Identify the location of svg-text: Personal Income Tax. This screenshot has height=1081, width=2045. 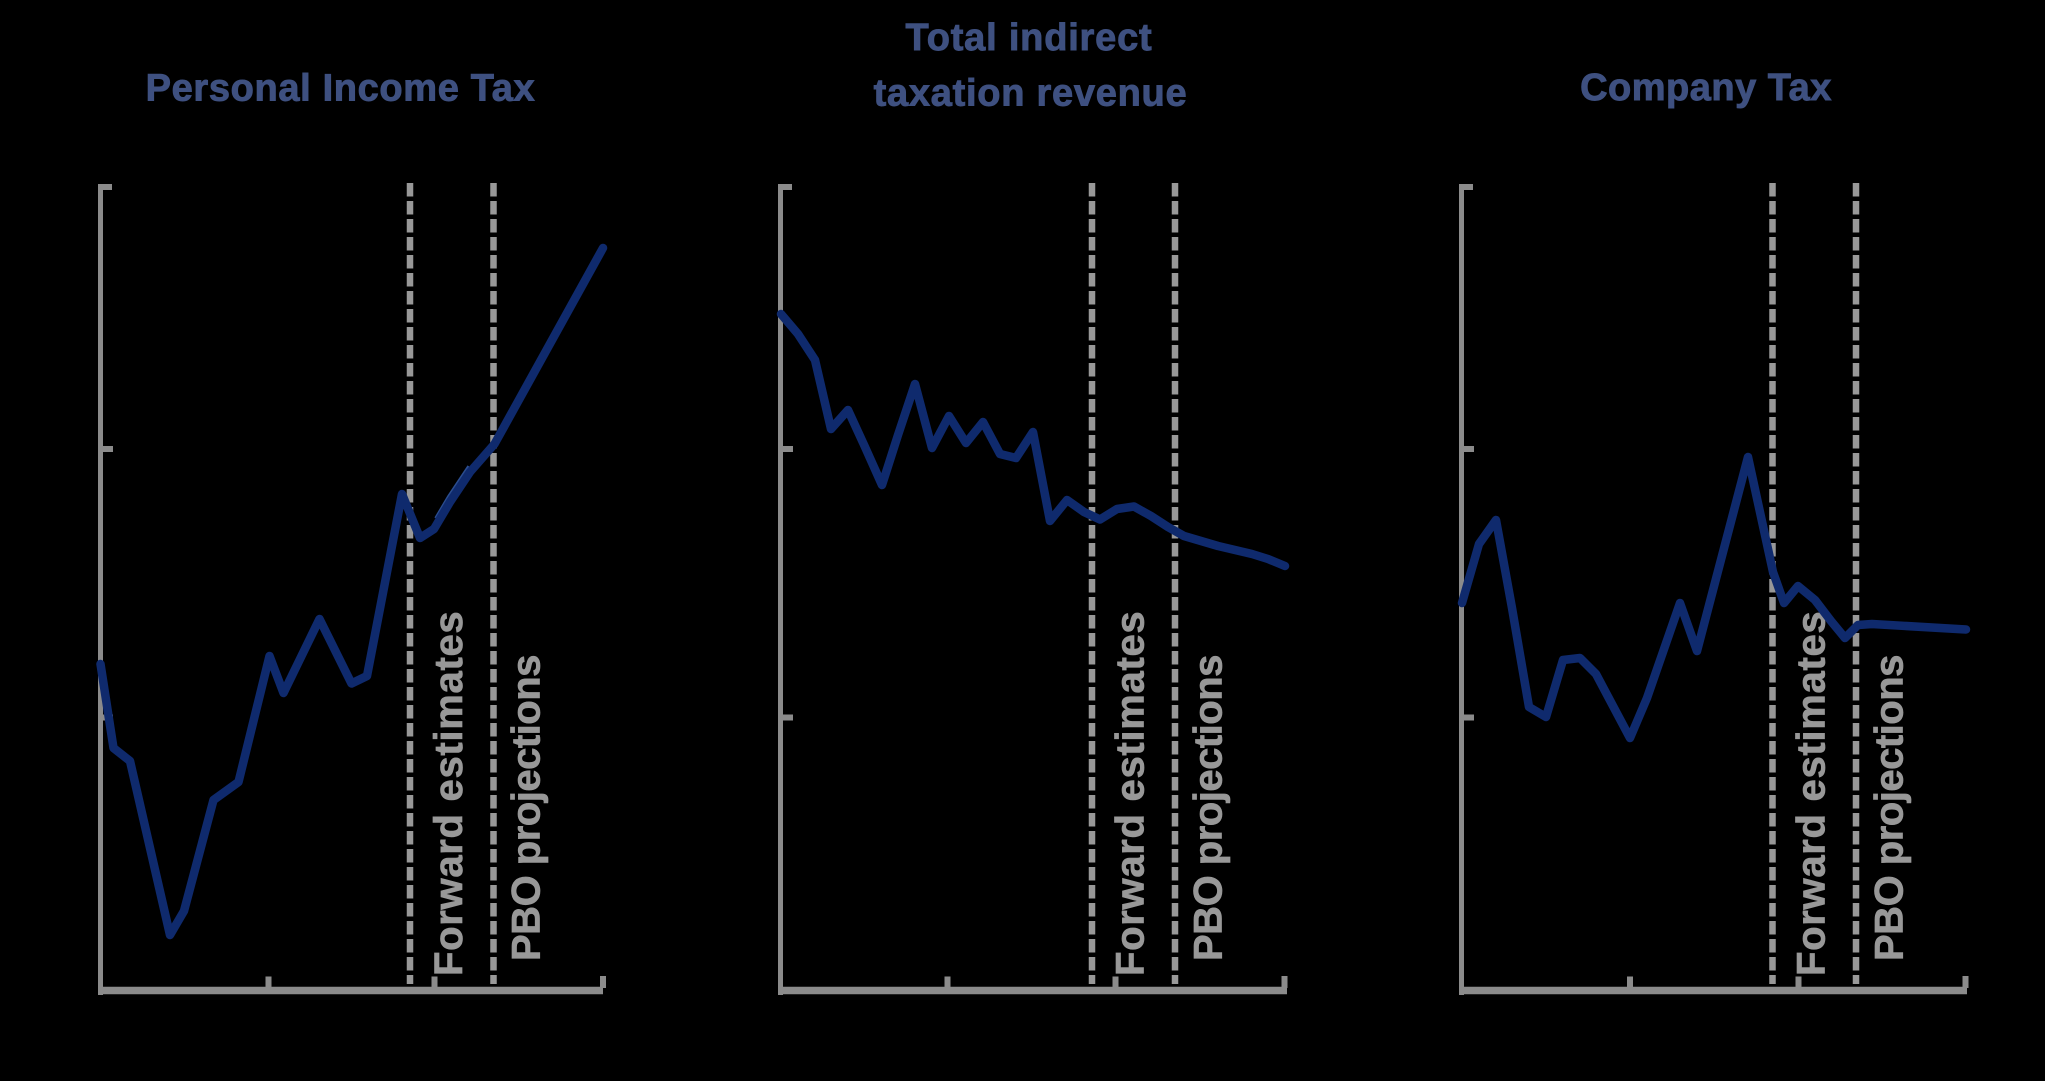
(341, 89).